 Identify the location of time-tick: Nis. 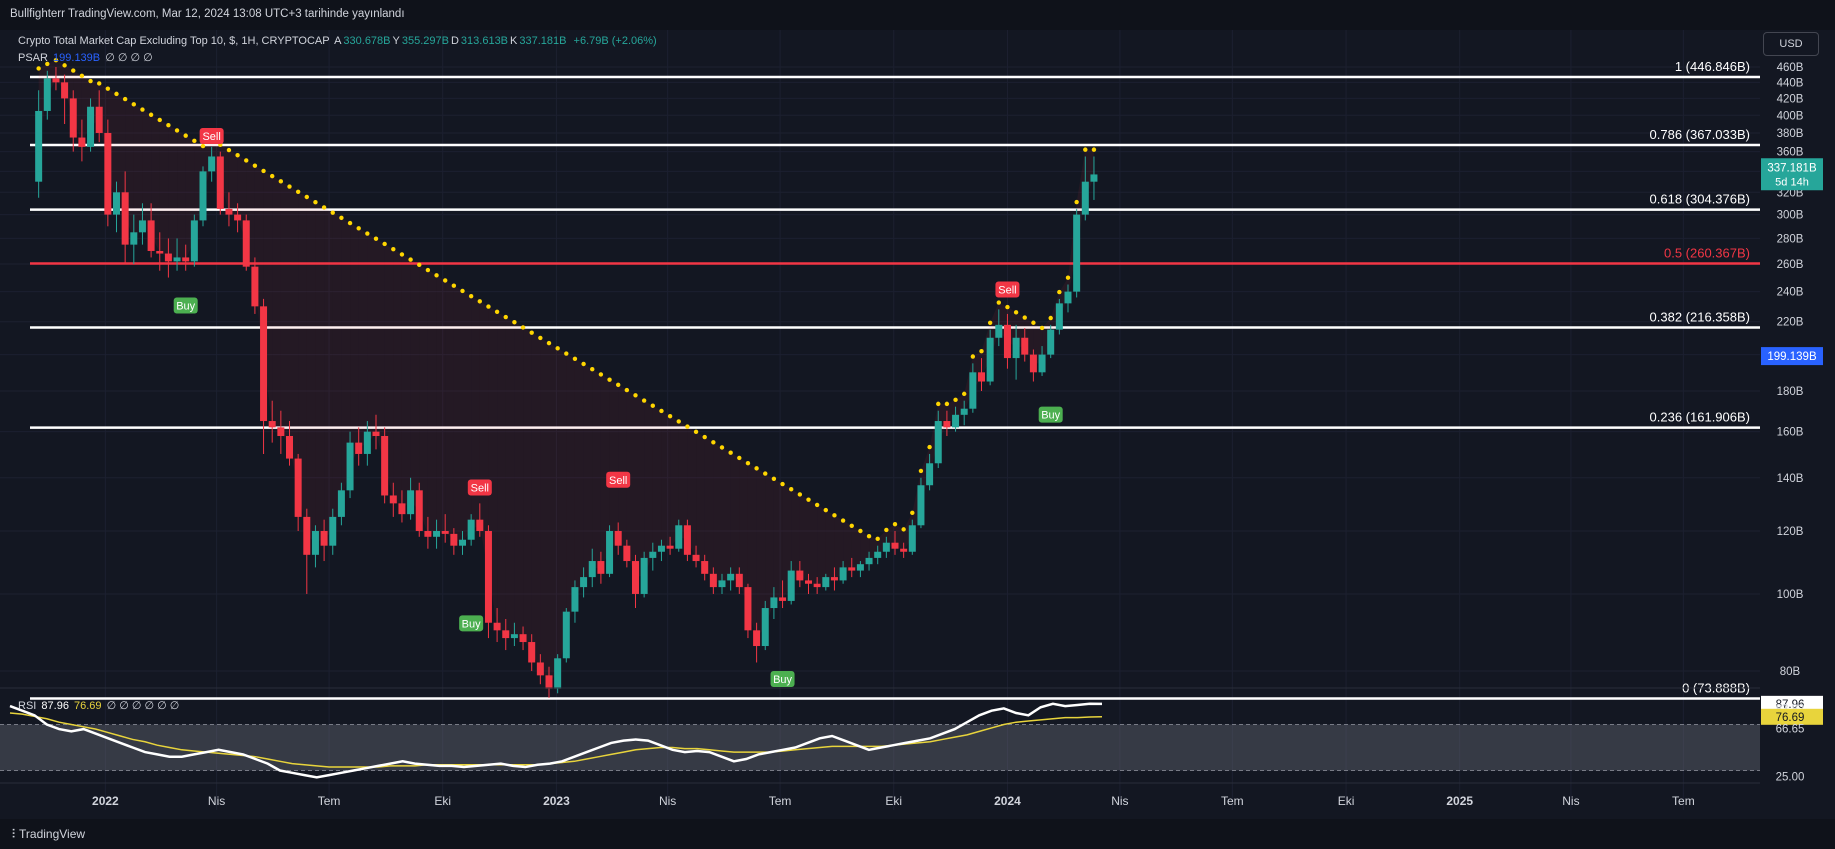
(216, 801).